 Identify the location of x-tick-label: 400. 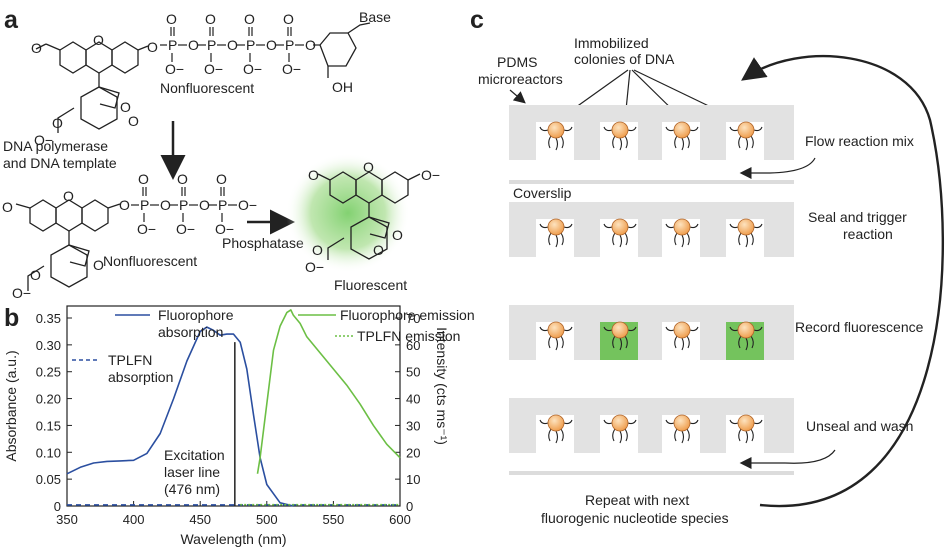
(134, 519).